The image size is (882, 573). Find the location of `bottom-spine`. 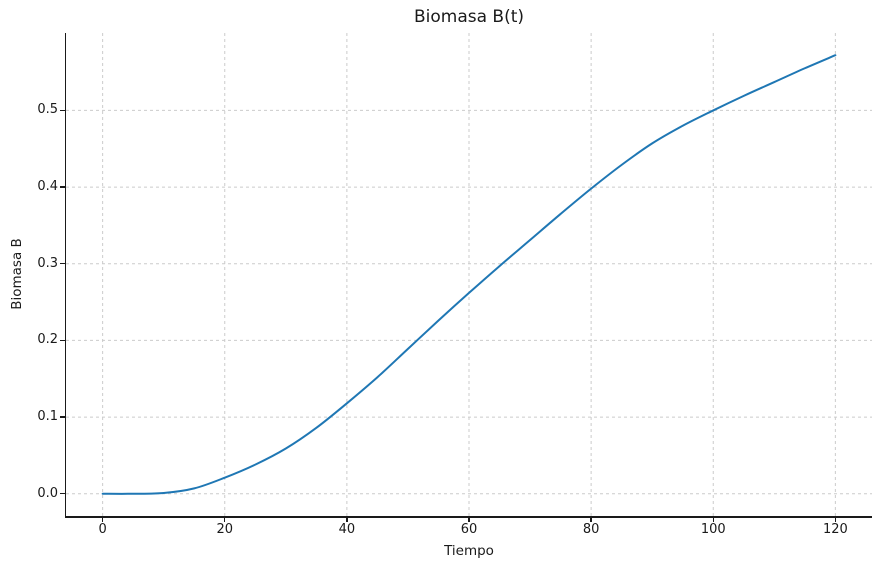

bottom-spine is located at coordinates (468, 517).